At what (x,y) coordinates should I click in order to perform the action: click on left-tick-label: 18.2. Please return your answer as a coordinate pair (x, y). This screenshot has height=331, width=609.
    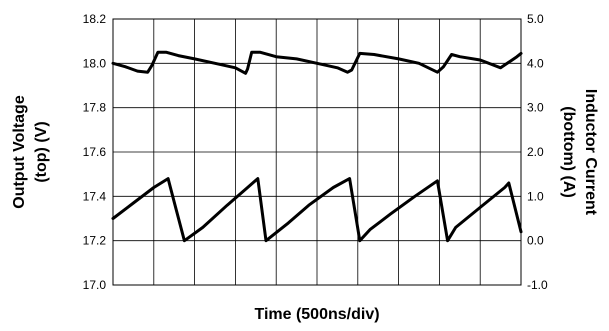
    Looking at the image, I should click on (95, 19).